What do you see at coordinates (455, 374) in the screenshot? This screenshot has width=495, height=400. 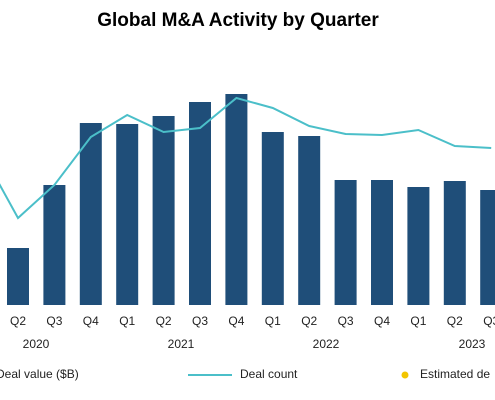 I see `legend-label: Estimated de` at bounding box center [455, 374].